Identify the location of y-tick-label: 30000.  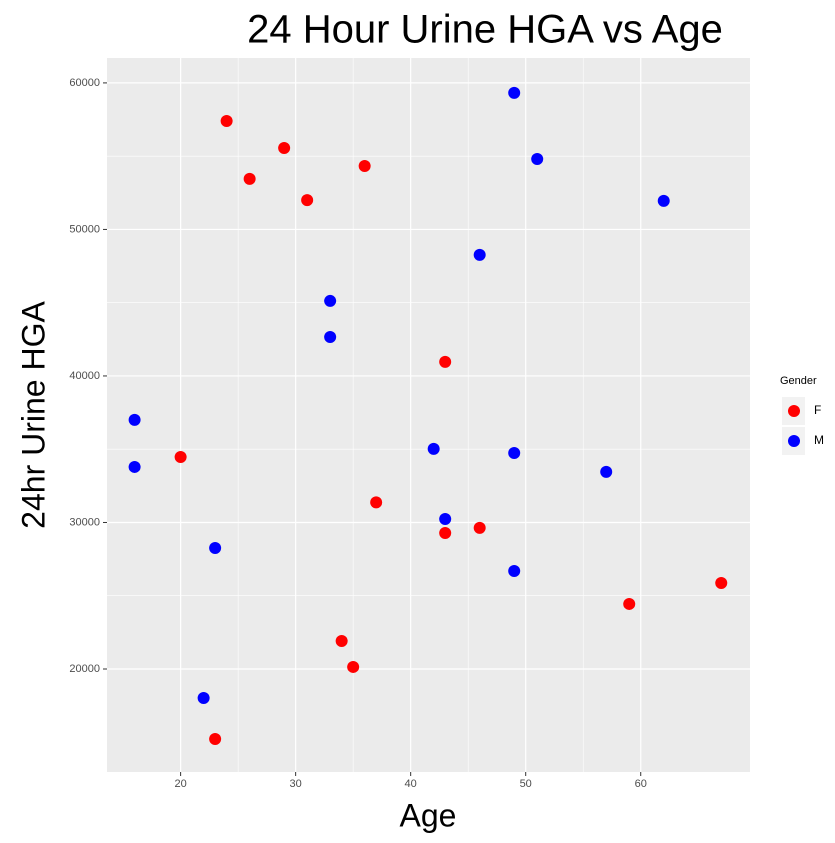
(84, 522).